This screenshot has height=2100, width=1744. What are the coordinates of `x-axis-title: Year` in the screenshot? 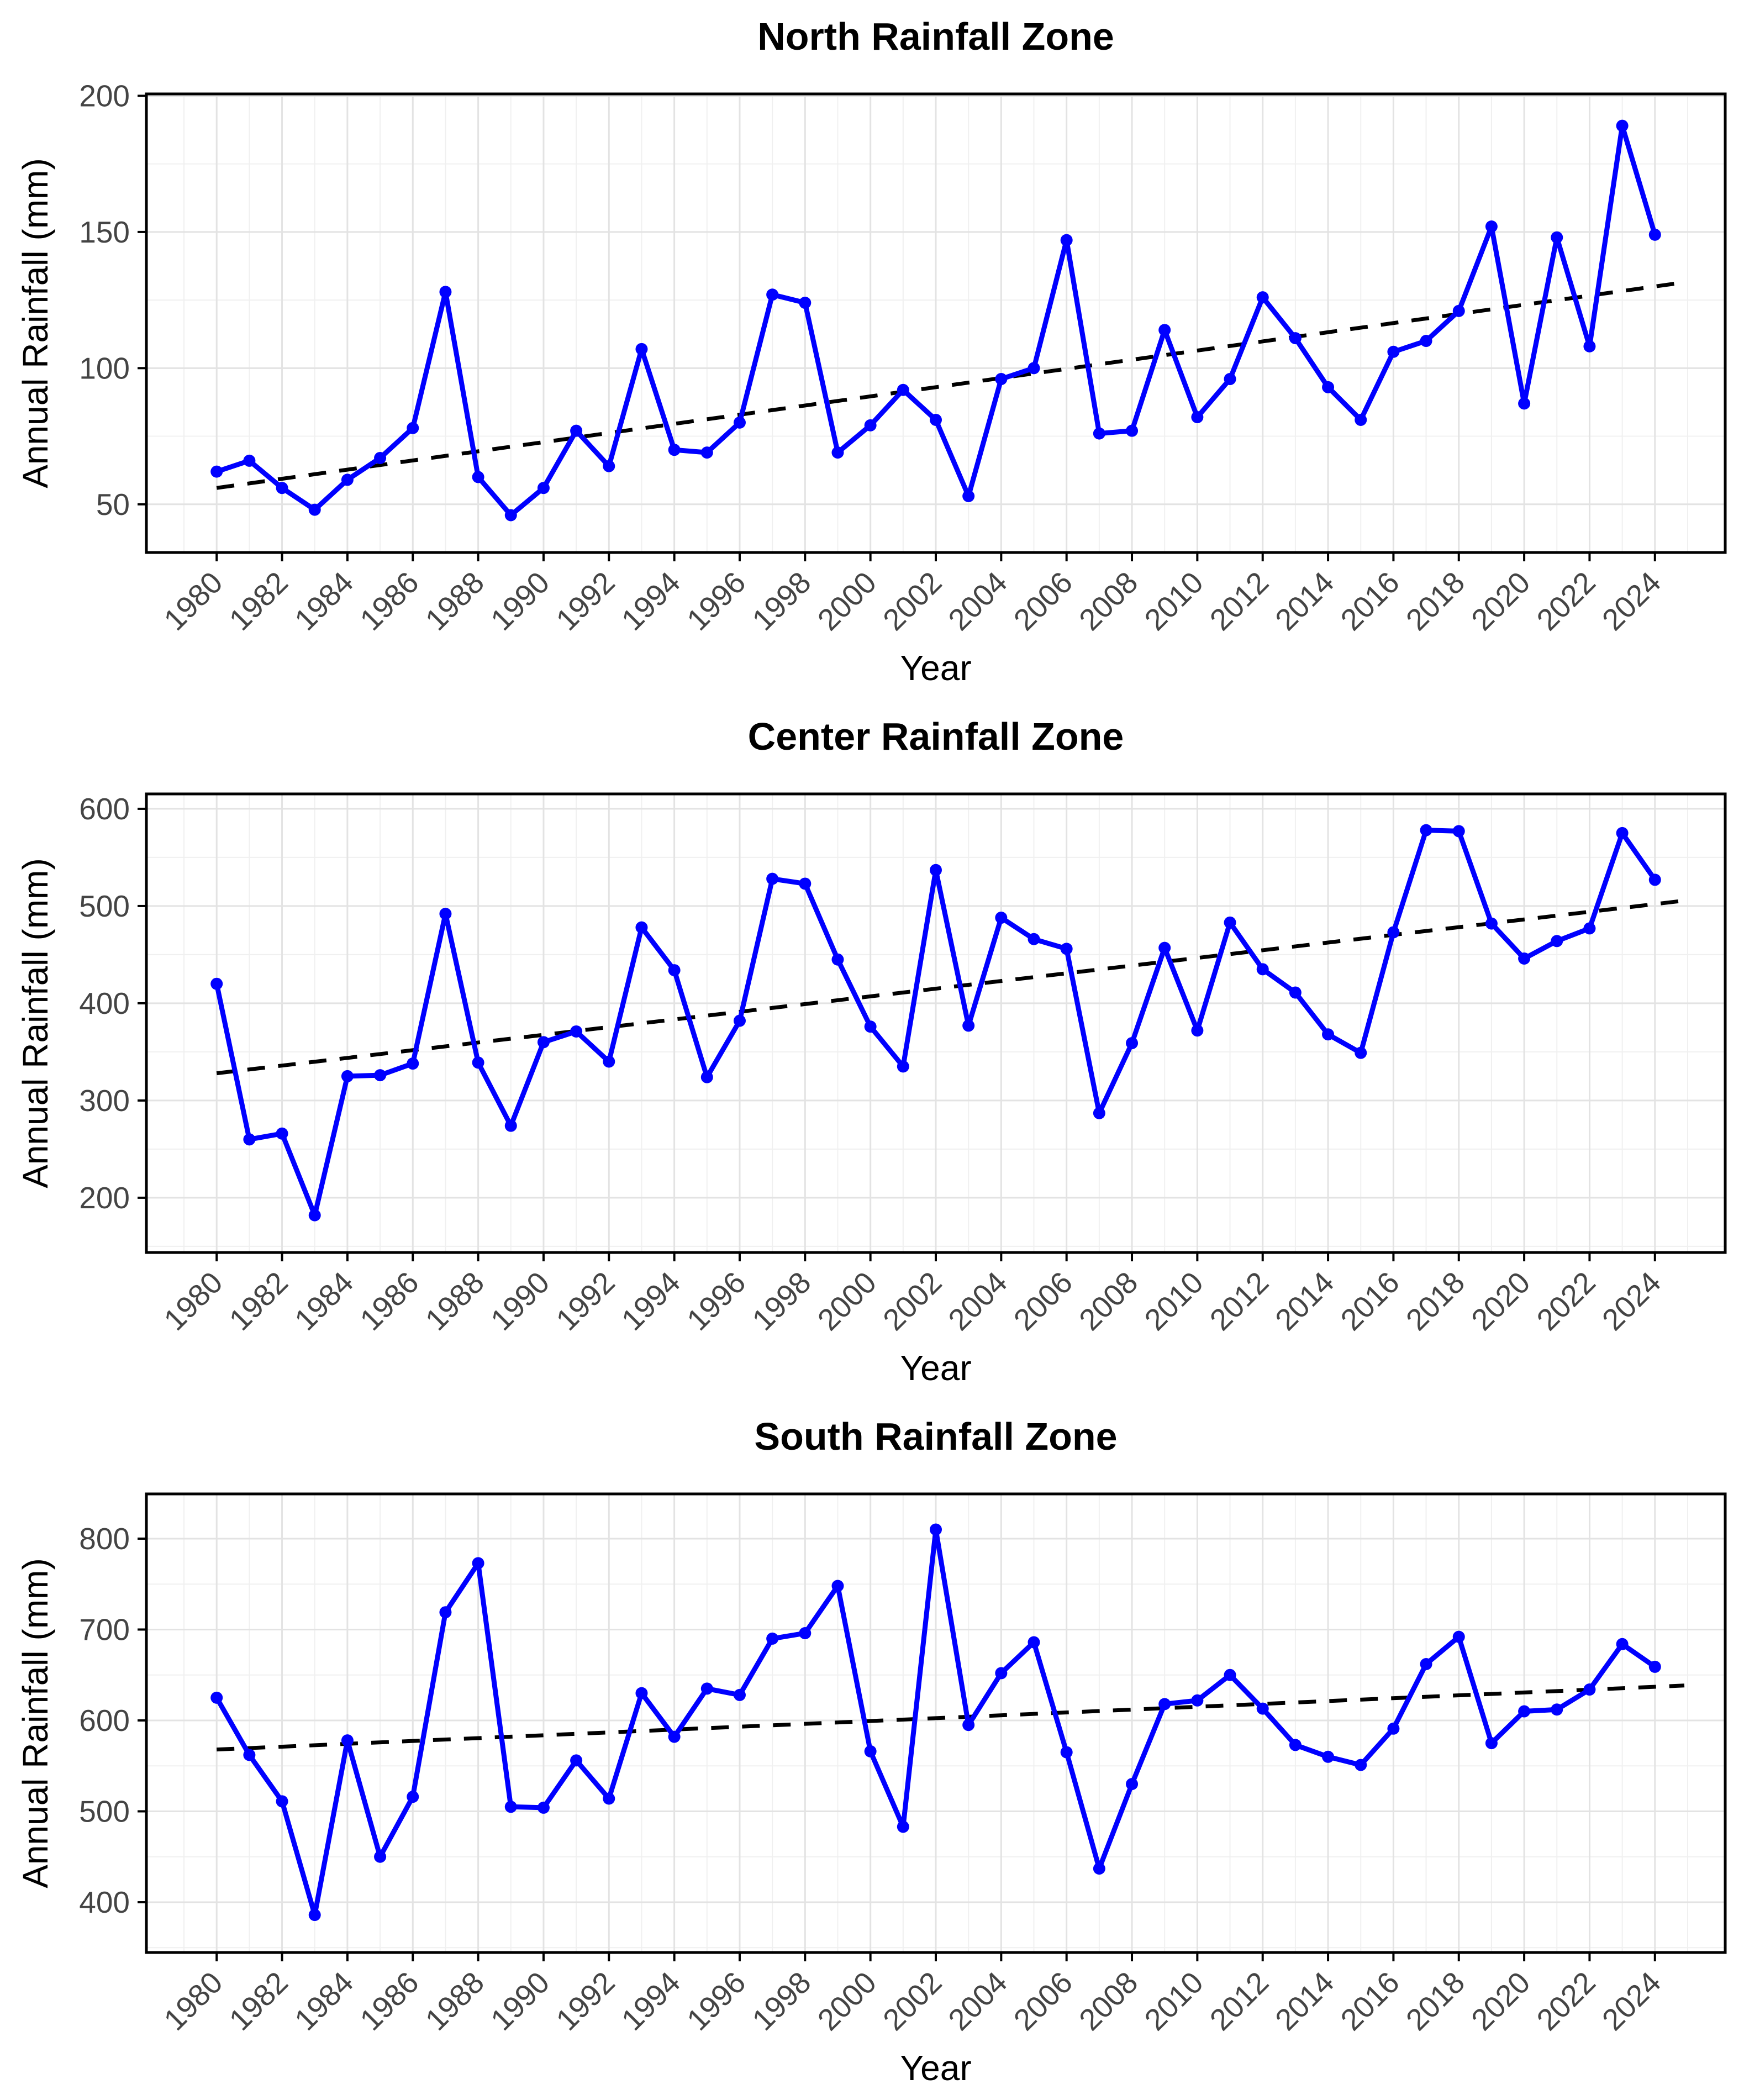 It's located at (936, 668).